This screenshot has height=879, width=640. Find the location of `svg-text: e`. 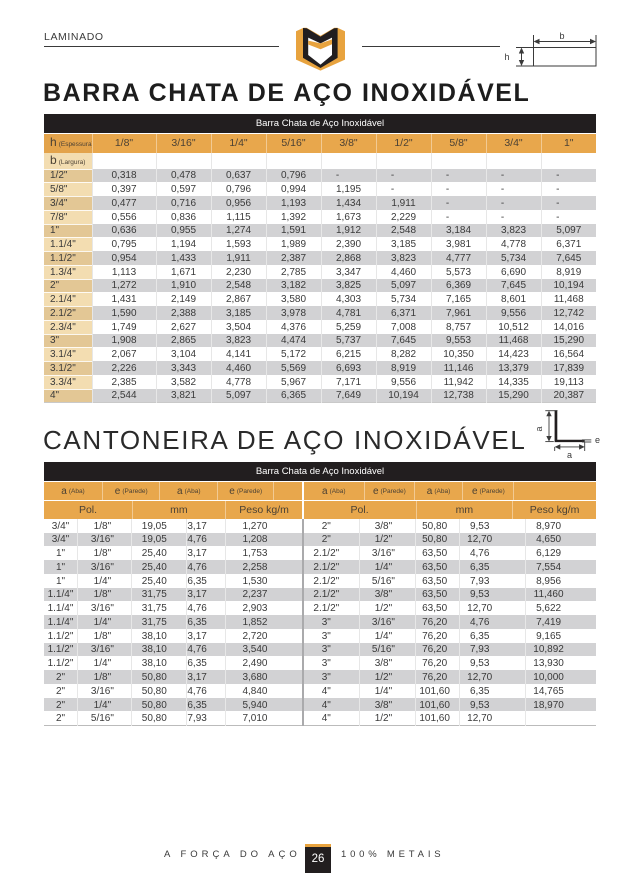

svg-text: e is located at coordinates (597, 440).